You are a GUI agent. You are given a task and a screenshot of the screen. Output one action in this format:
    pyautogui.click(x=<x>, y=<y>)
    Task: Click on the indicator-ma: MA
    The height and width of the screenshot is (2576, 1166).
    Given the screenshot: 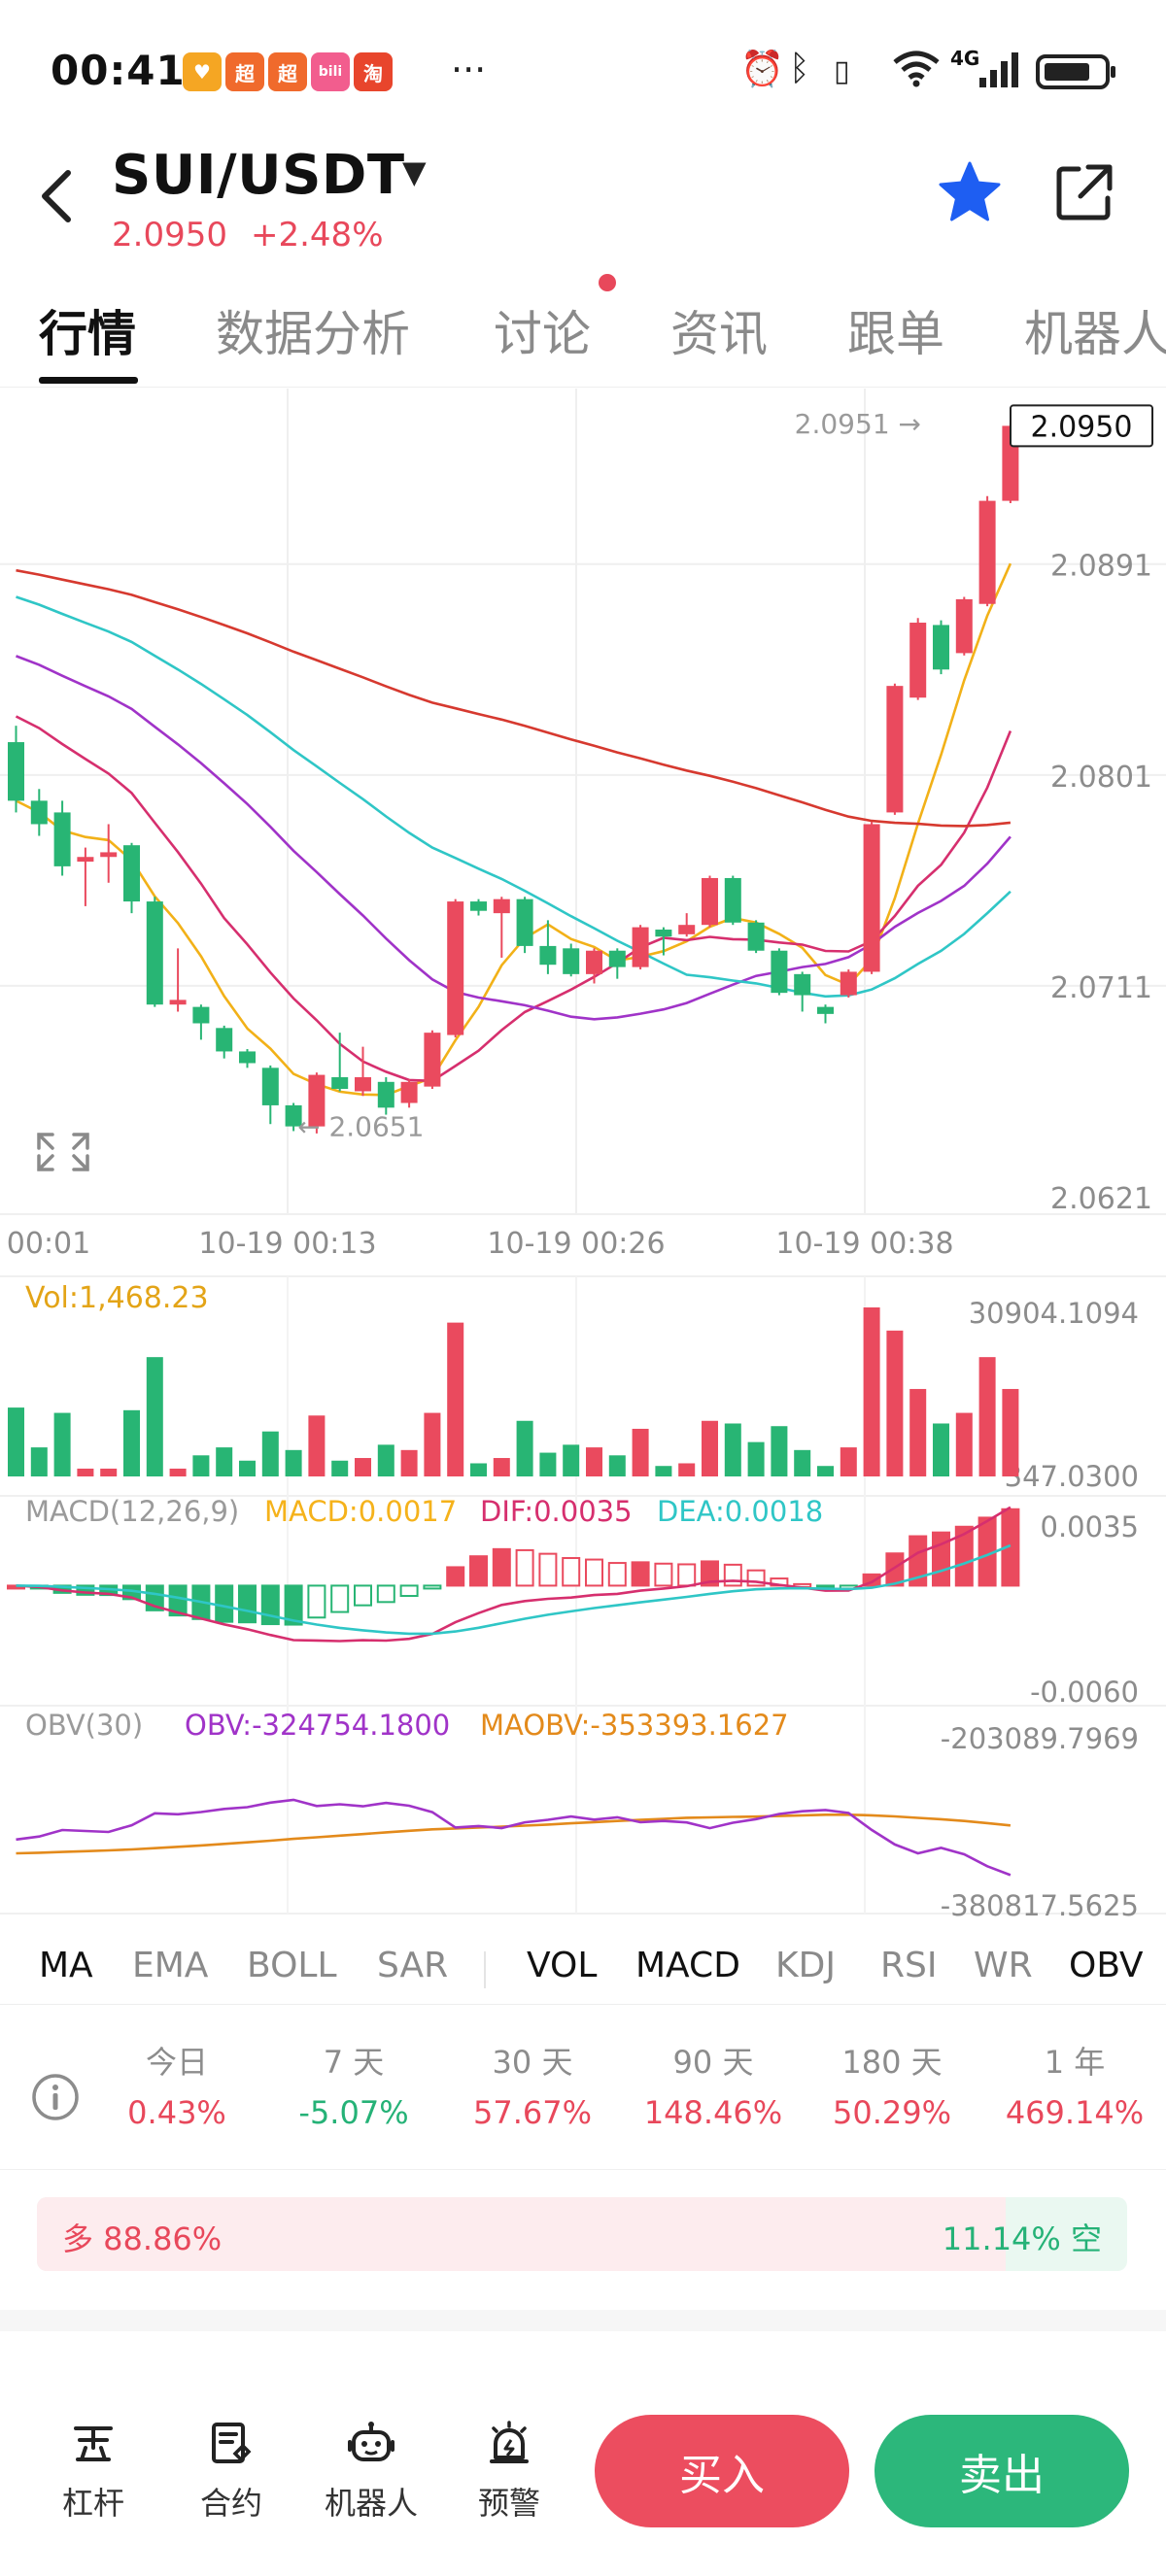 What is the action you would take?
    pyautogui.click(x=66, y=1965)
    